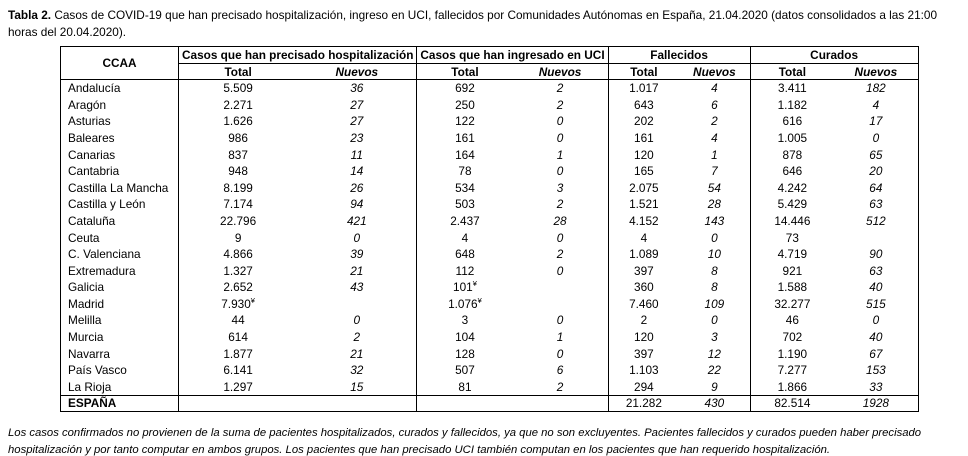  Describe the element at coordinates (464, 320) in the screenshot. I see `total-cell: 3` at that location.